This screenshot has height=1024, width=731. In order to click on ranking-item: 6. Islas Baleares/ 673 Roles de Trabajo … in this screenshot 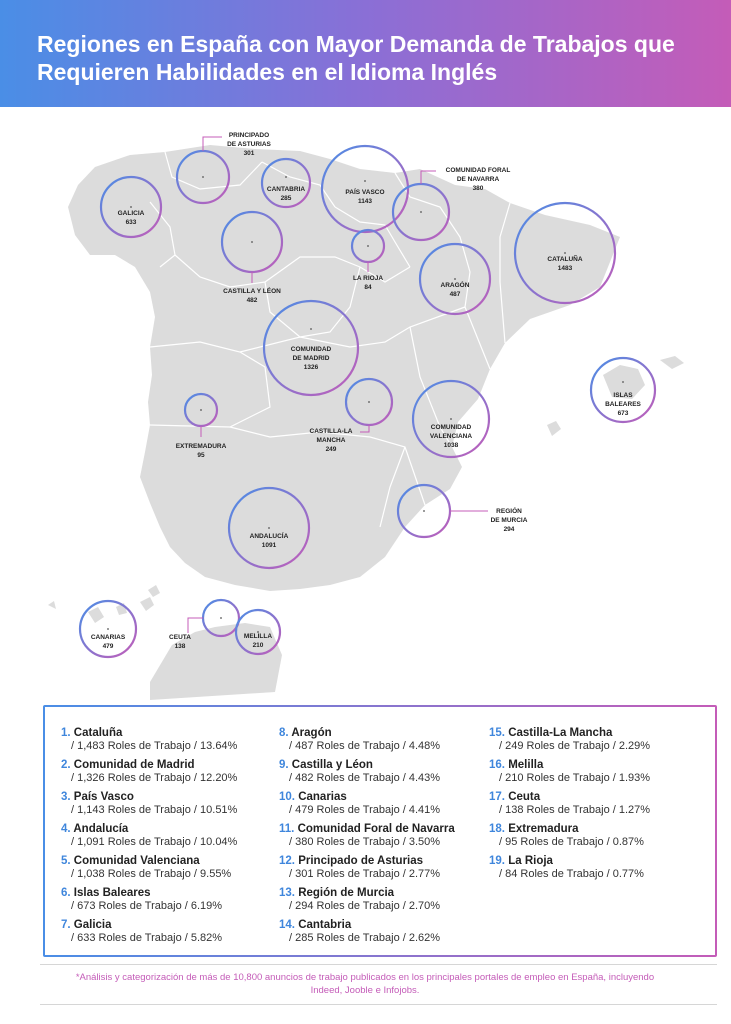, I will do `click(142, 899)`.